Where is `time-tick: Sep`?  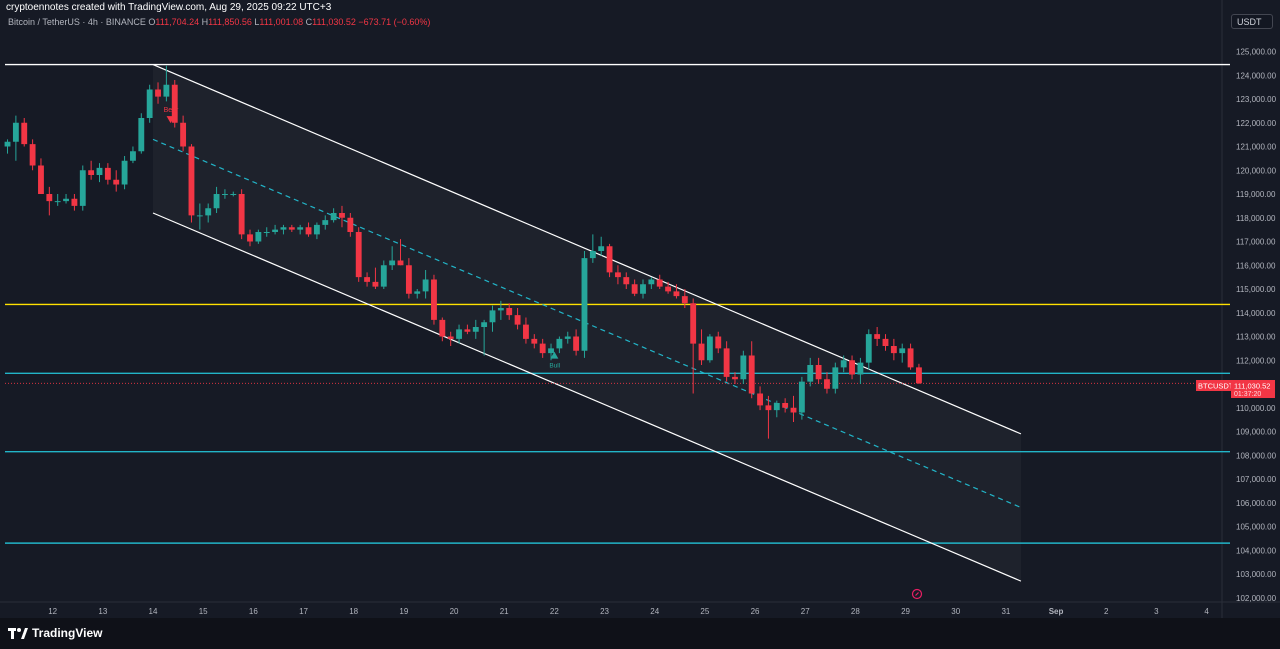
time-tick: Sep is located at coordinates (1056, 611).